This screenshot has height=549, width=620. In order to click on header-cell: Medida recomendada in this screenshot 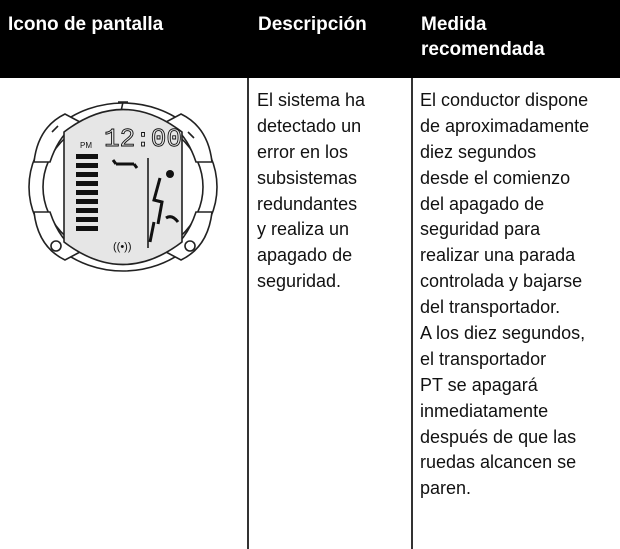, I will do `click(483, 37)`.